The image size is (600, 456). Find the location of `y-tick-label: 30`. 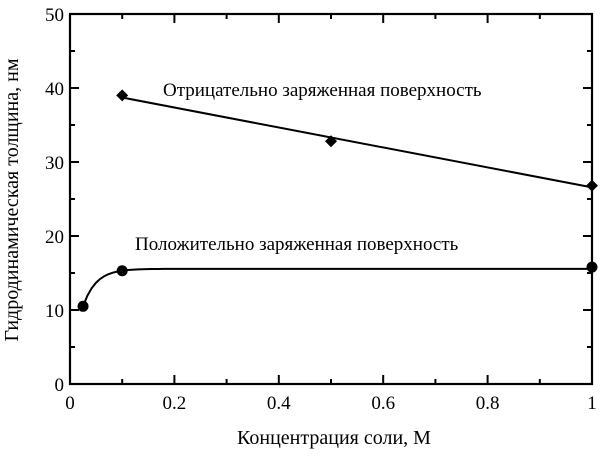

y-tick-label: 30 is located at coordinates (54, 163).